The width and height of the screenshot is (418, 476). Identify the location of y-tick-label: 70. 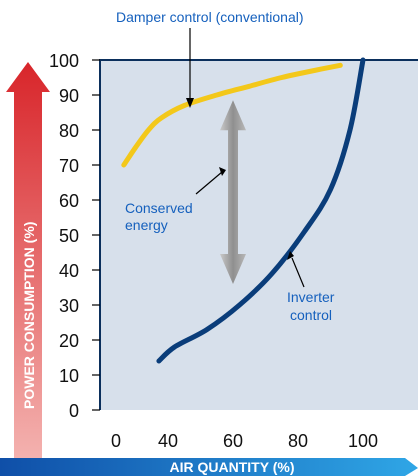
(69, 166).